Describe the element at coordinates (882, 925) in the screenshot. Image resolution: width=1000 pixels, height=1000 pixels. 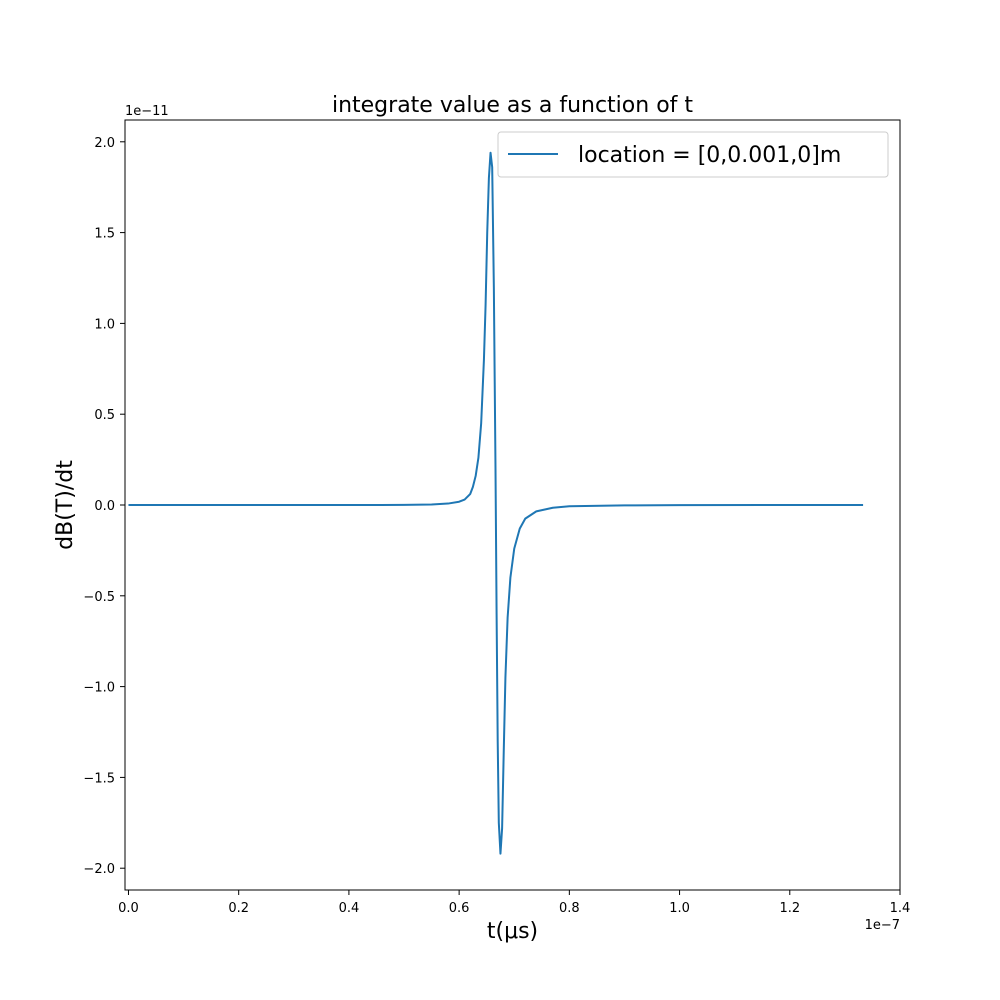
I see `x-axis-offset-label: 1e−7` at that location.